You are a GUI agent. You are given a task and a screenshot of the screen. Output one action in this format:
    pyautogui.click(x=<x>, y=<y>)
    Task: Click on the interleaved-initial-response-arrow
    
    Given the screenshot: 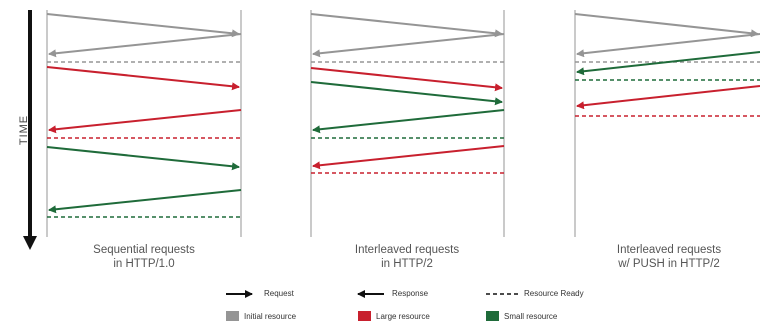 What is the action you would take?
    pyautogui.click(x=408, y=45)
    